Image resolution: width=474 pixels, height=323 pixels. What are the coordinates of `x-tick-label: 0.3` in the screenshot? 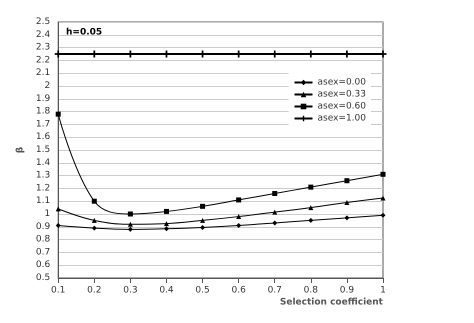 It's located at (130, 291).